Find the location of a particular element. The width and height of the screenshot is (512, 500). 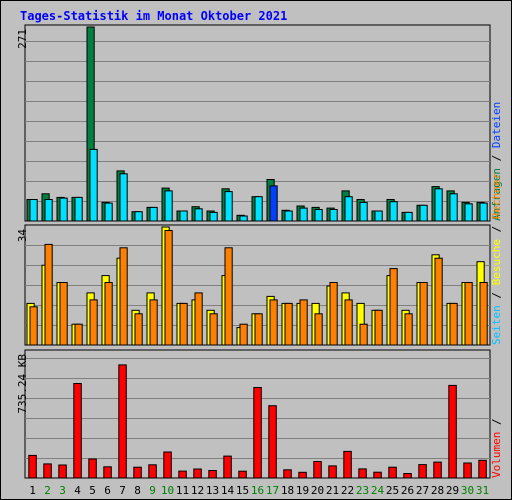

panel-max-label: 34 is located at coordinates (22, 236).